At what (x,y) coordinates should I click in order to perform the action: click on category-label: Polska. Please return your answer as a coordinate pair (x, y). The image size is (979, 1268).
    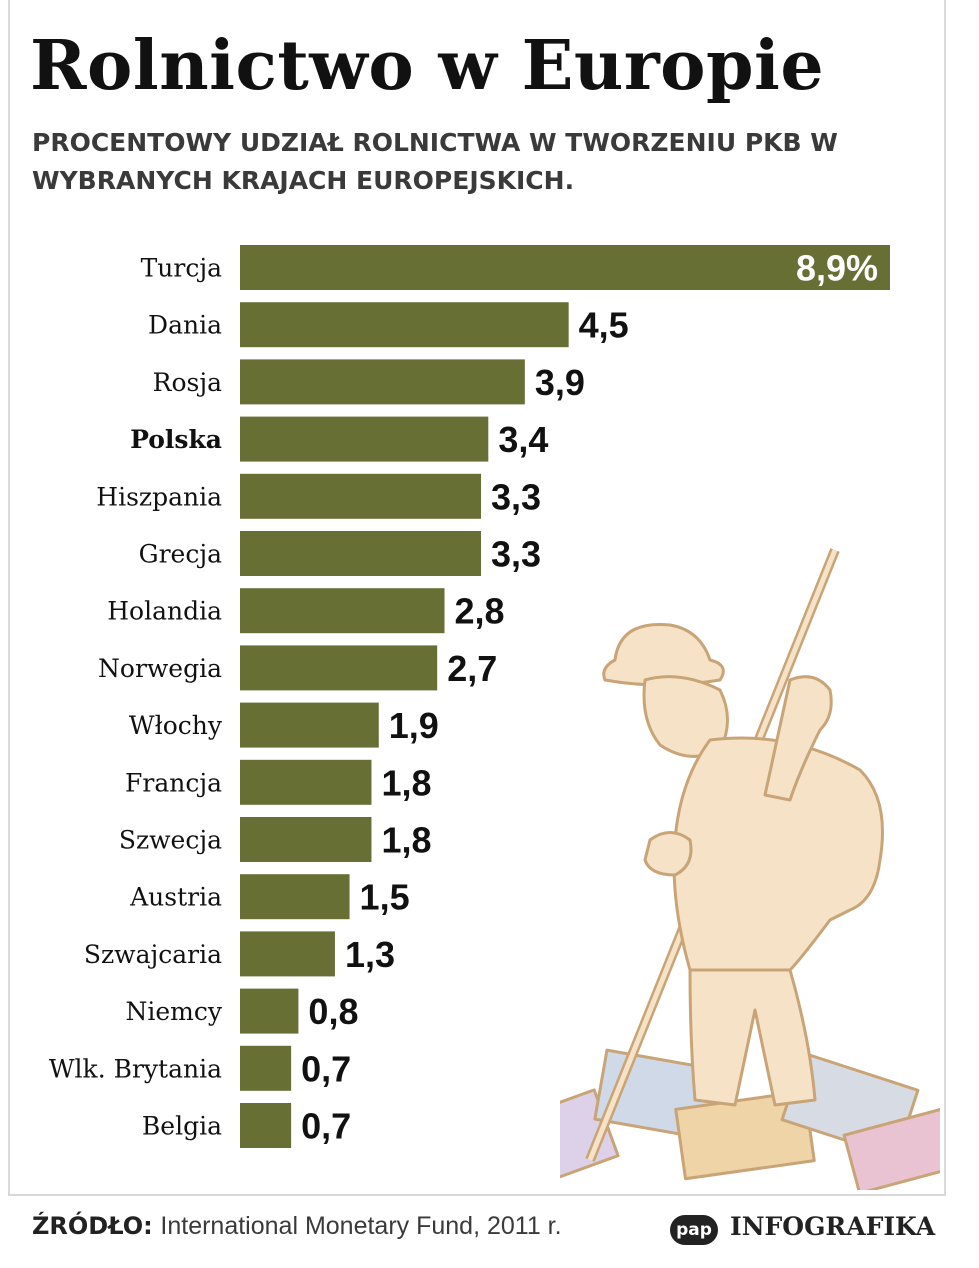
    Looking at the image, I should click on (176, 439).